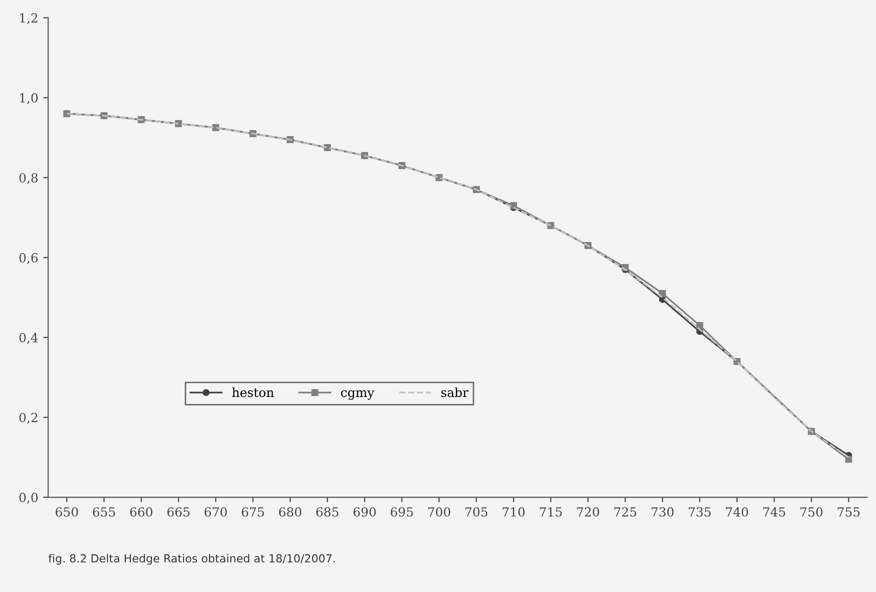  Describe the element at coordinates (454, 392) in the screenshot. I see `legend-label: sabr` at that location.